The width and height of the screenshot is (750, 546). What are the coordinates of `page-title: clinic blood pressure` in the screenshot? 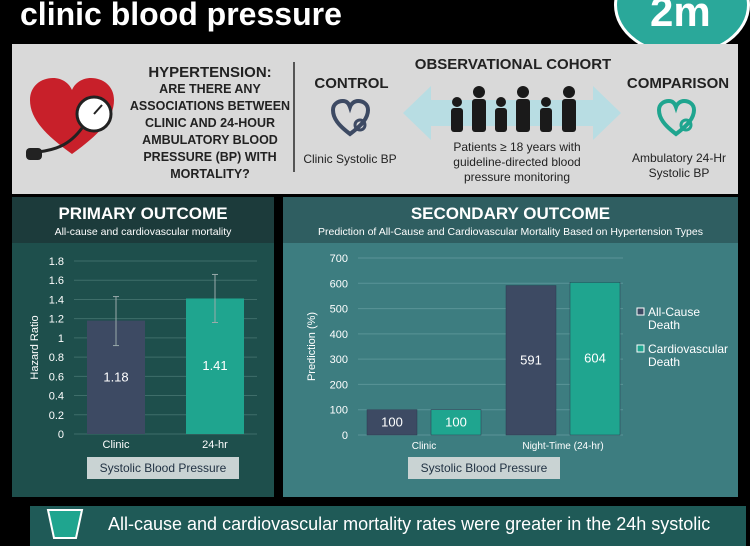 It's located at (181, 16).